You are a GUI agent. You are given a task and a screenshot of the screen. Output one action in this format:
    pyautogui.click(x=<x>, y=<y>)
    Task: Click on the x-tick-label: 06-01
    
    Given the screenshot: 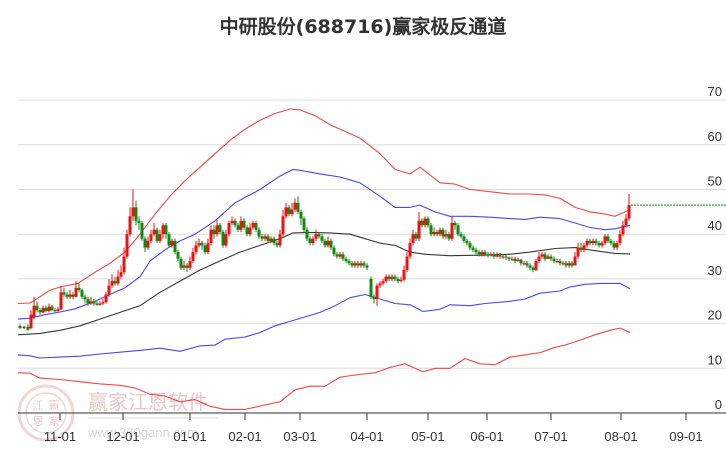 What is the action you would take?
    pyautogui.click(x=486, y=436)
    